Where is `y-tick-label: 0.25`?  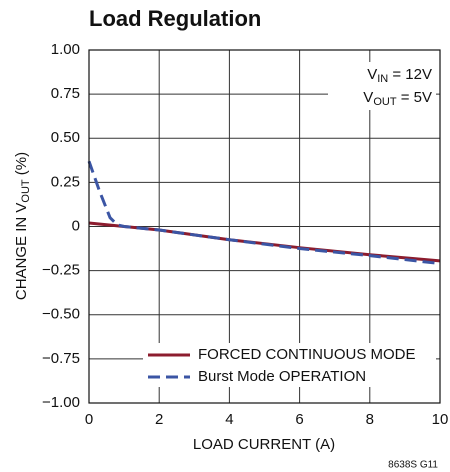
y-tick-label: 0.25 is located at coordinates (65, 181).